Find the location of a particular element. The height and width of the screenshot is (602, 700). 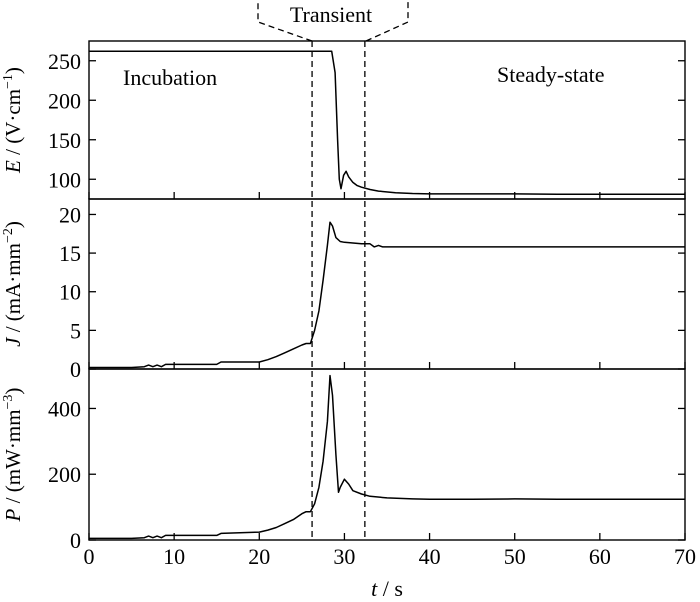

transient-callout-bracket is located at coordinates (333, 21).